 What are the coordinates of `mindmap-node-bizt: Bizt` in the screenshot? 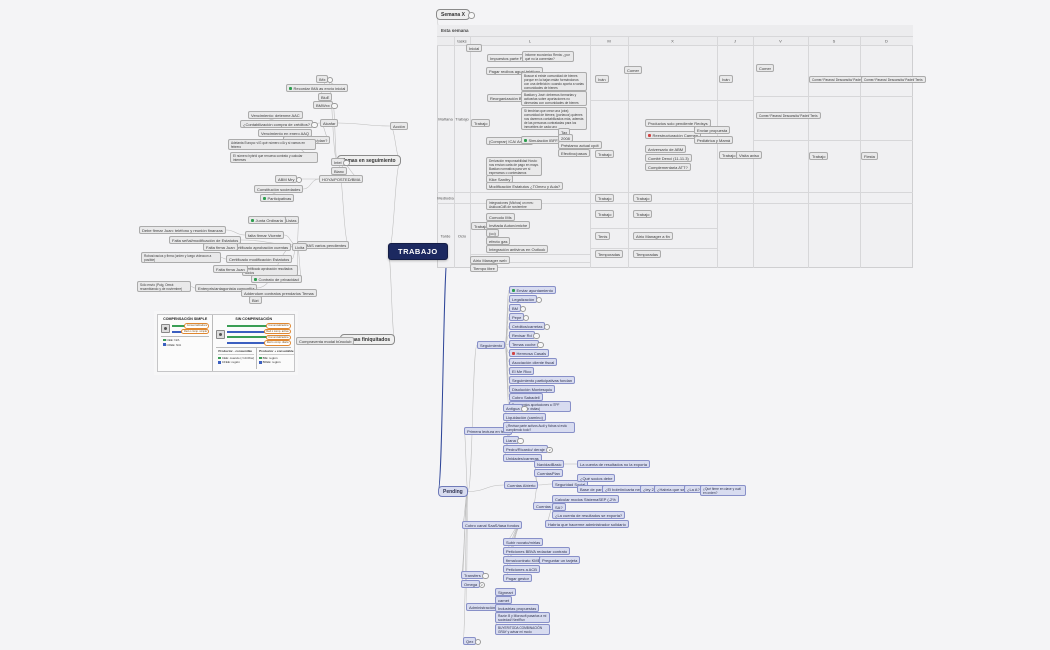 It's located at (255, 300).